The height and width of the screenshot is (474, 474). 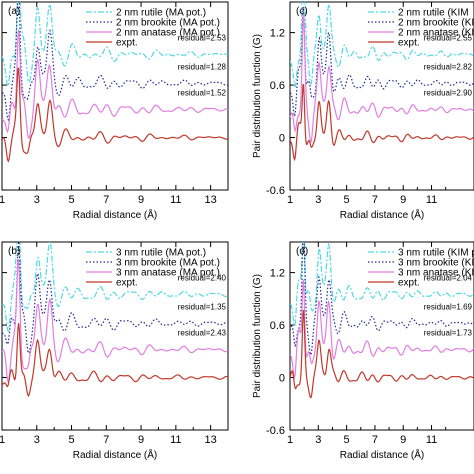 I want to click on y-tick-label: 0, so click(x=282, y=139).